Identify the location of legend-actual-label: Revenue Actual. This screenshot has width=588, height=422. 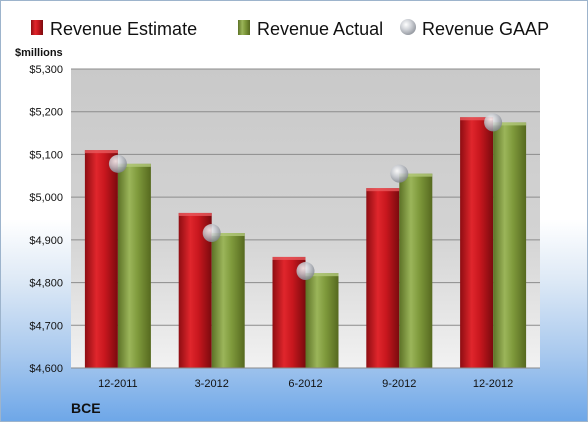
(320, 29).